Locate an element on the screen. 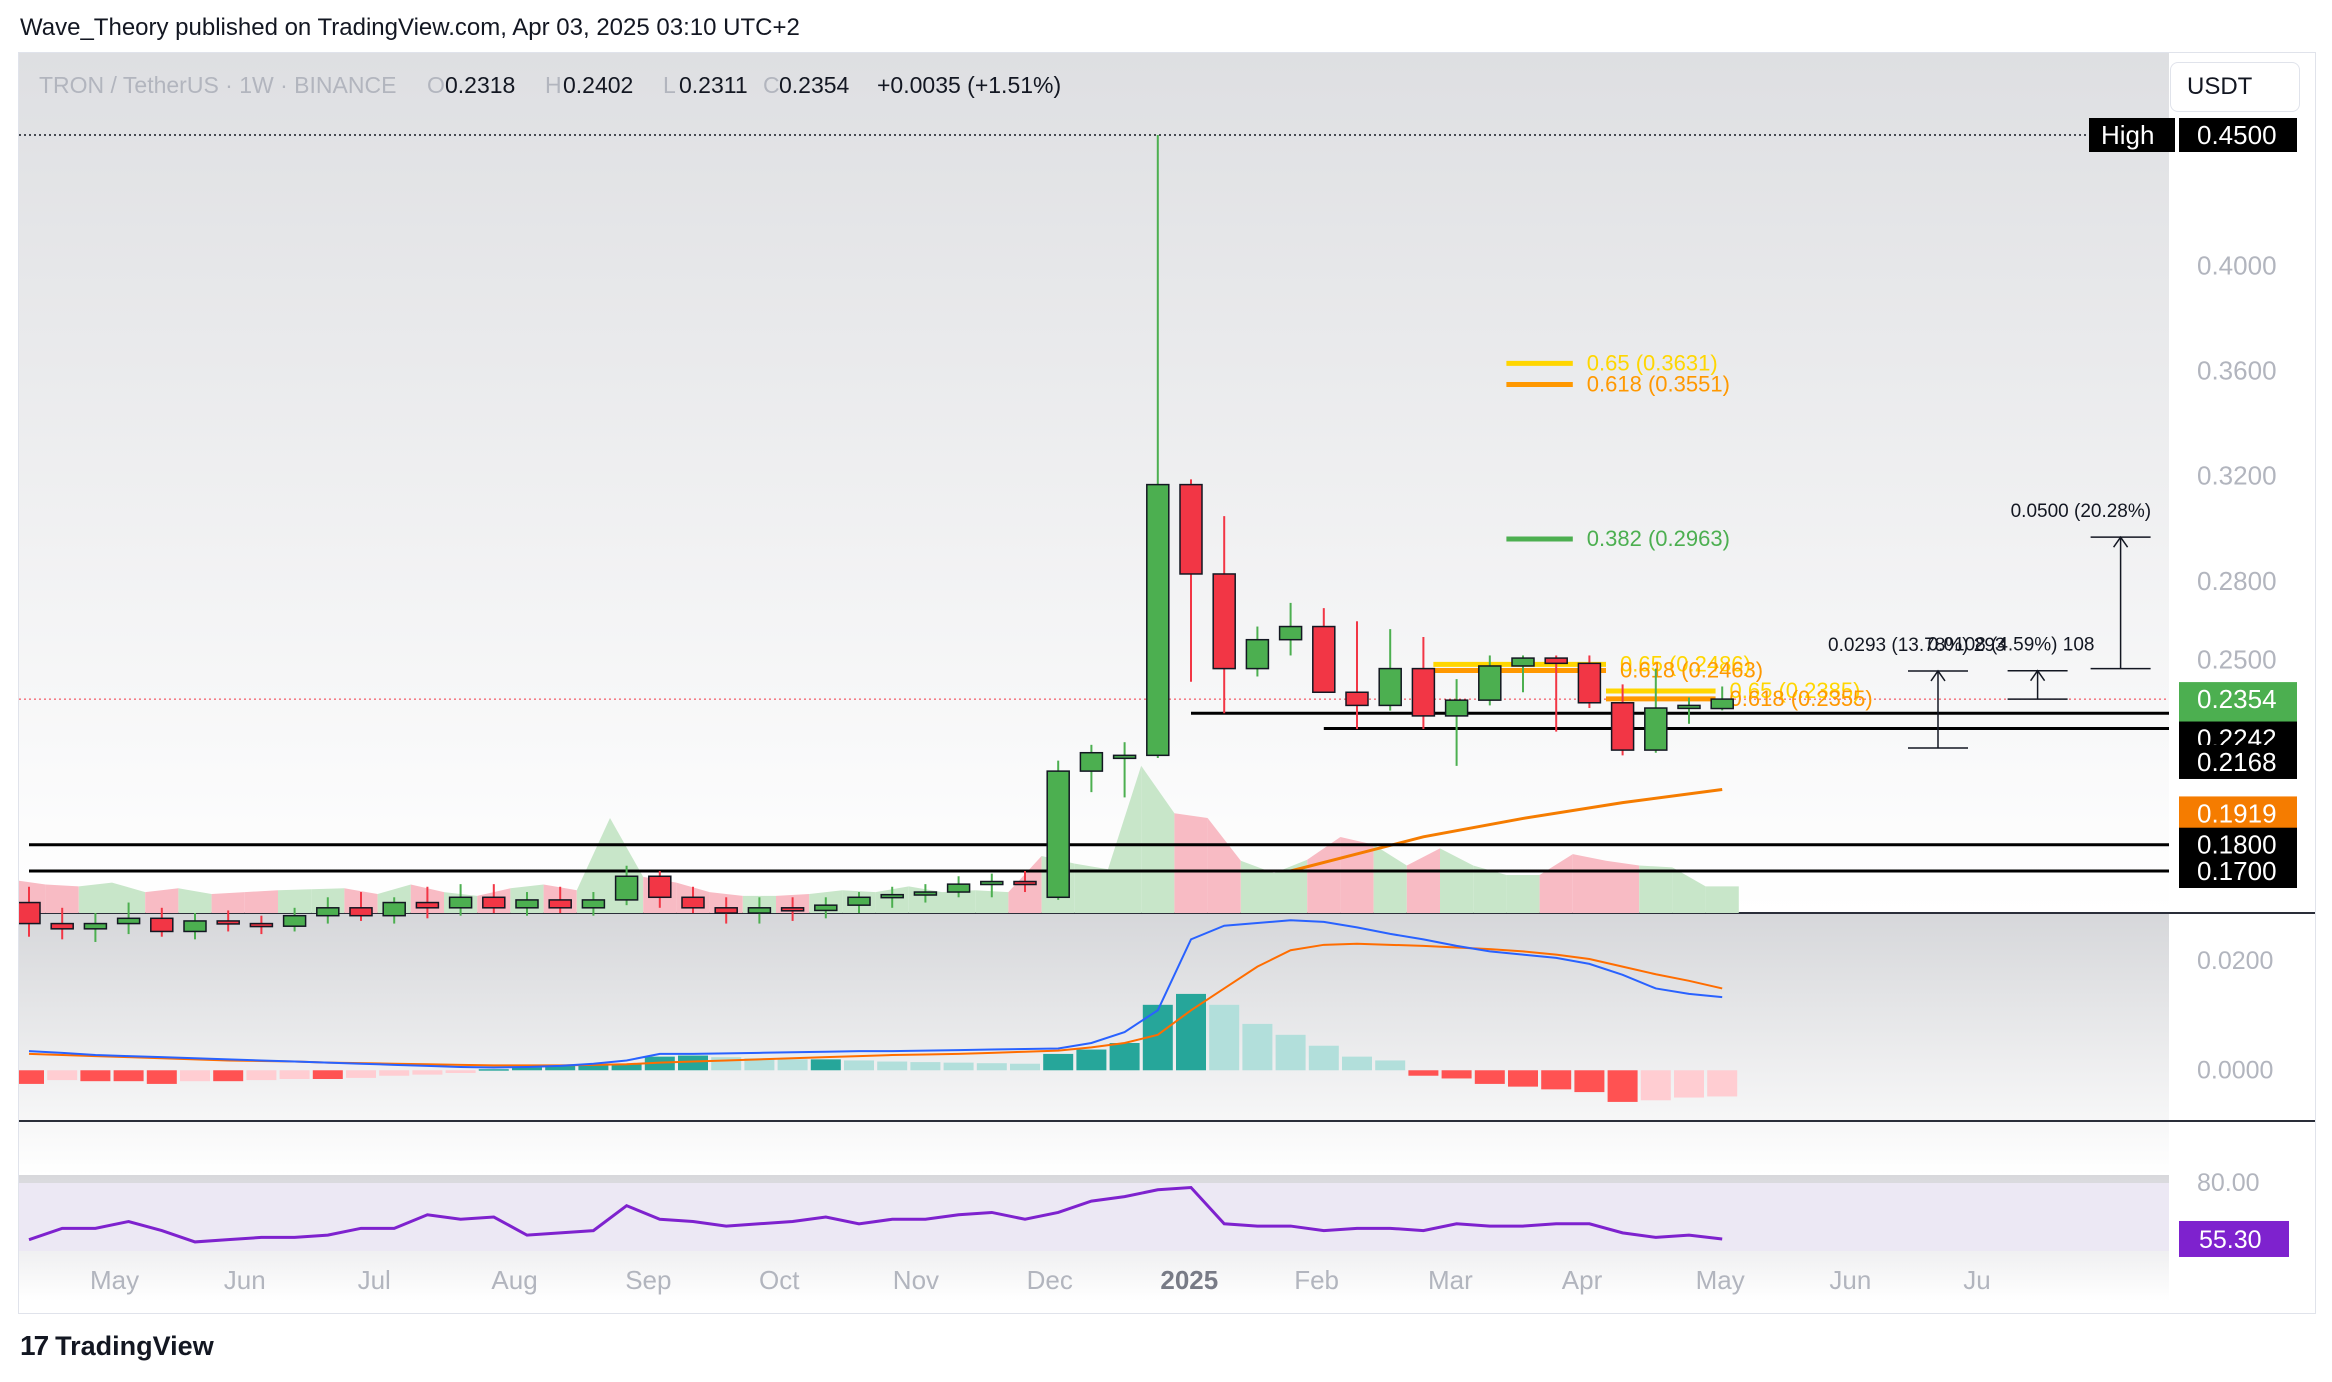 The image size is (2332, 1382). macd-pane: 0.0200 0.0000 is located at coordinates (1146, 1010).